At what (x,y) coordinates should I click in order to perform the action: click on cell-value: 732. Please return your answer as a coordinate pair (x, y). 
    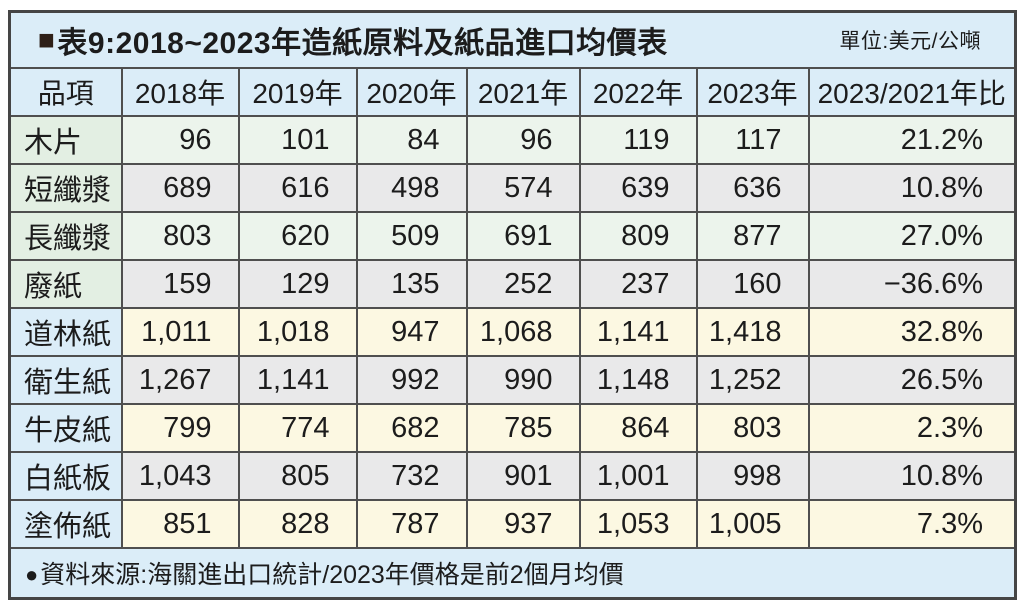
    Looking at the image, I should click on (411, 476).